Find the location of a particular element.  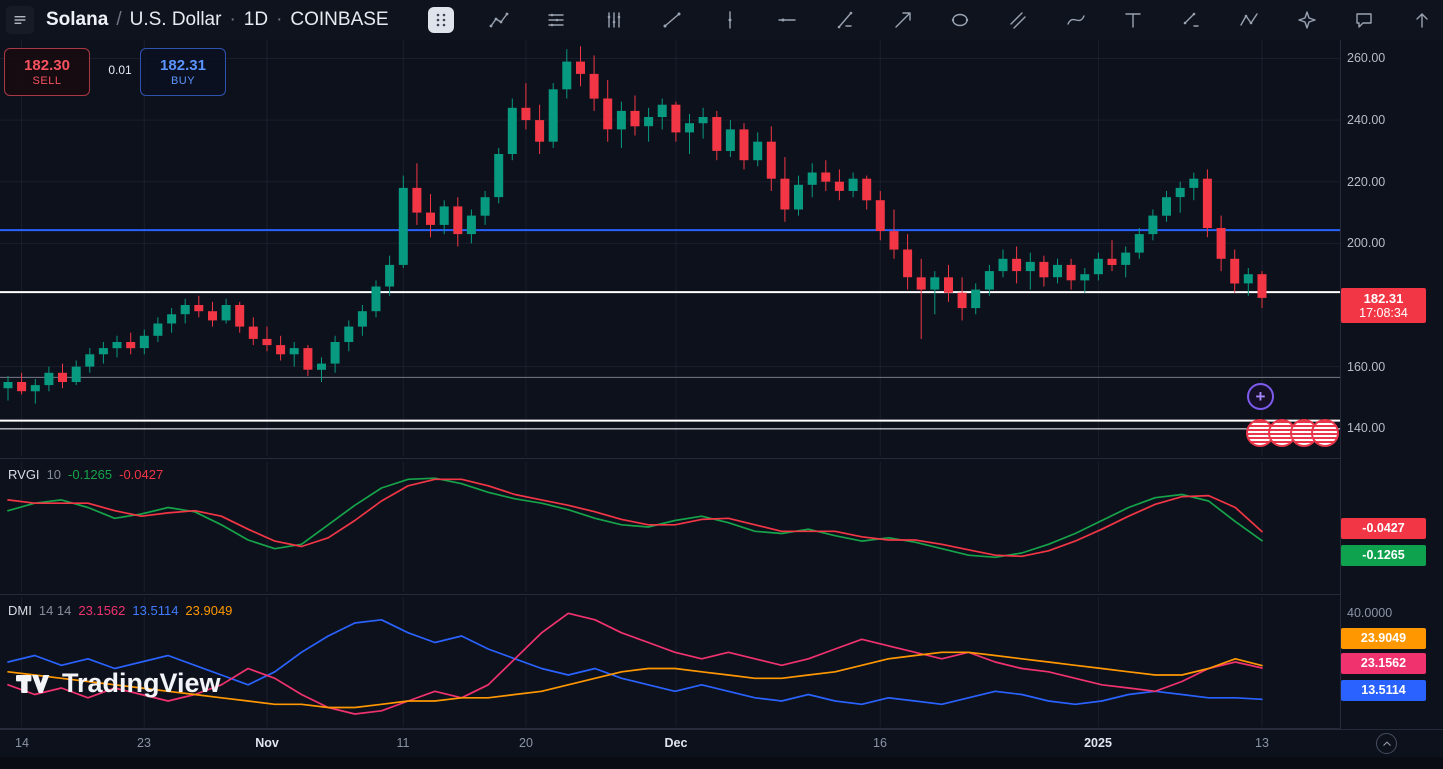

rvgi-signal-value: -0.0427 is located at coordinates (141, 474).